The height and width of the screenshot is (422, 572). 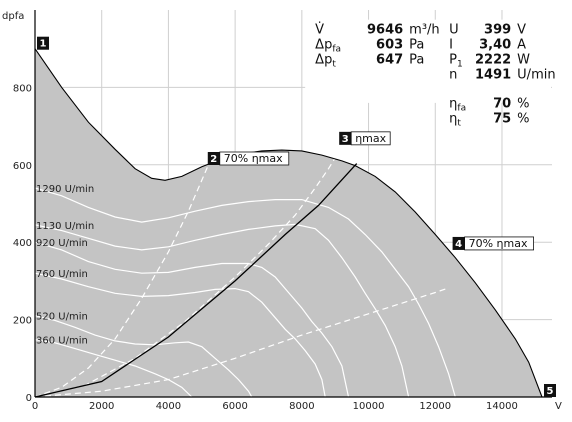 What do you see at coordinates (65, 189) in the screenshot?
I see `speed-curve-label: 1290 U/min` at bounding box center [65, 189].